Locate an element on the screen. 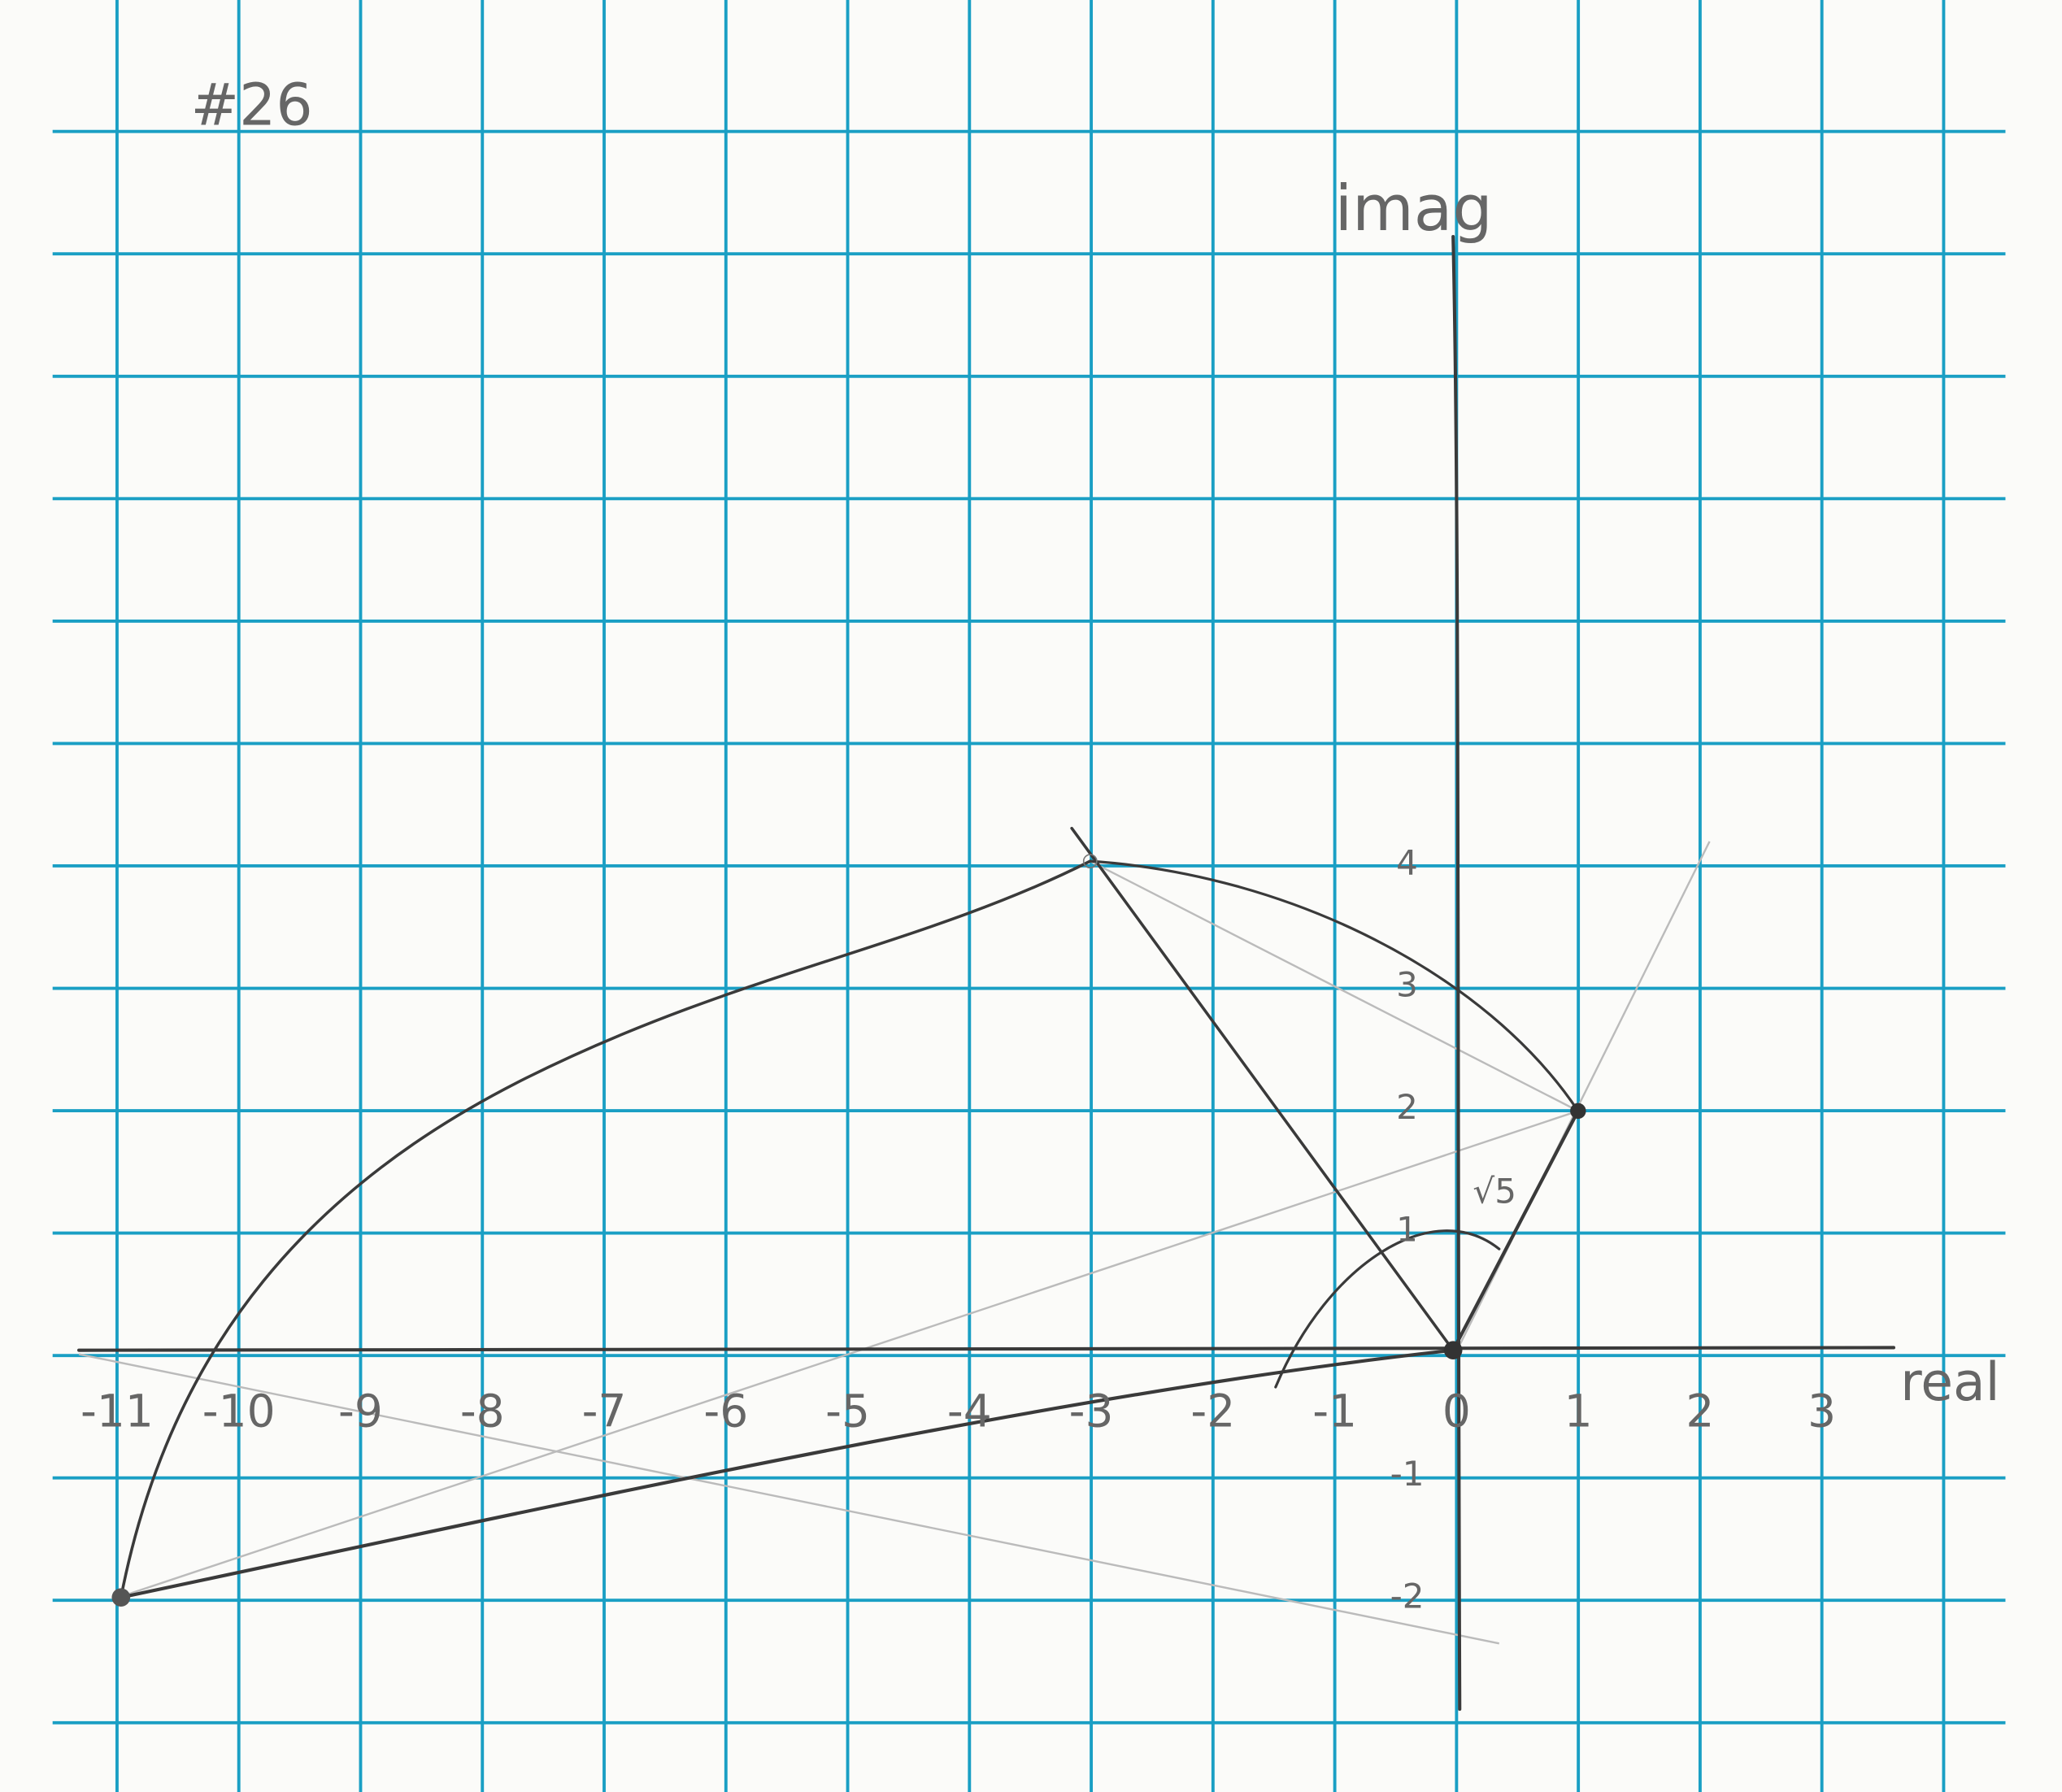  title: #26 is located at coordinates (252, 105).